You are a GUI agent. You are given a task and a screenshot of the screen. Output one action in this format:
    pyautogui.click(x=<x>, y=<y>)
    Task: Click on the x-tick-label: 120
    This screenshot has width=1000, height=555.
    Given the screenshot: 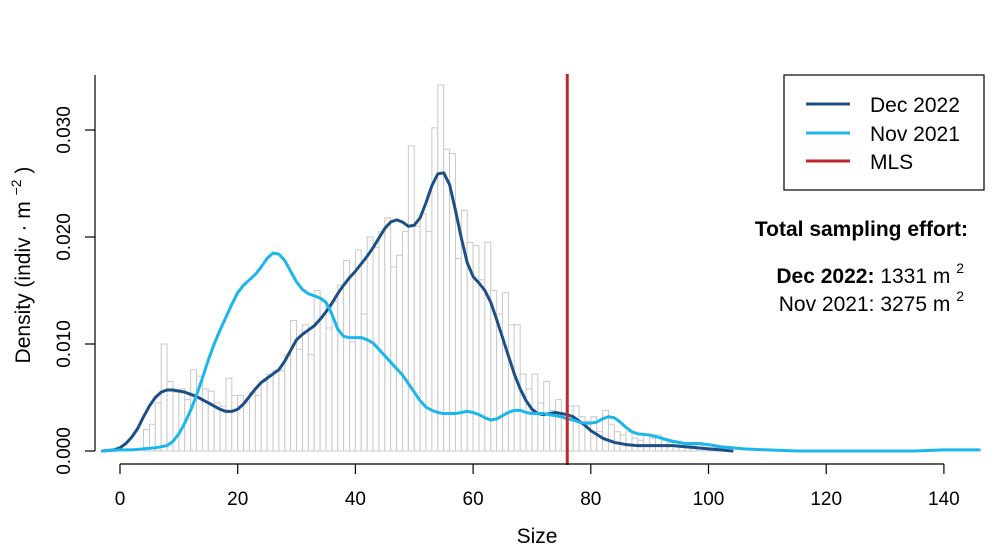 What is the action you would take?
    pyautogui.click(x=826, y=499)
    